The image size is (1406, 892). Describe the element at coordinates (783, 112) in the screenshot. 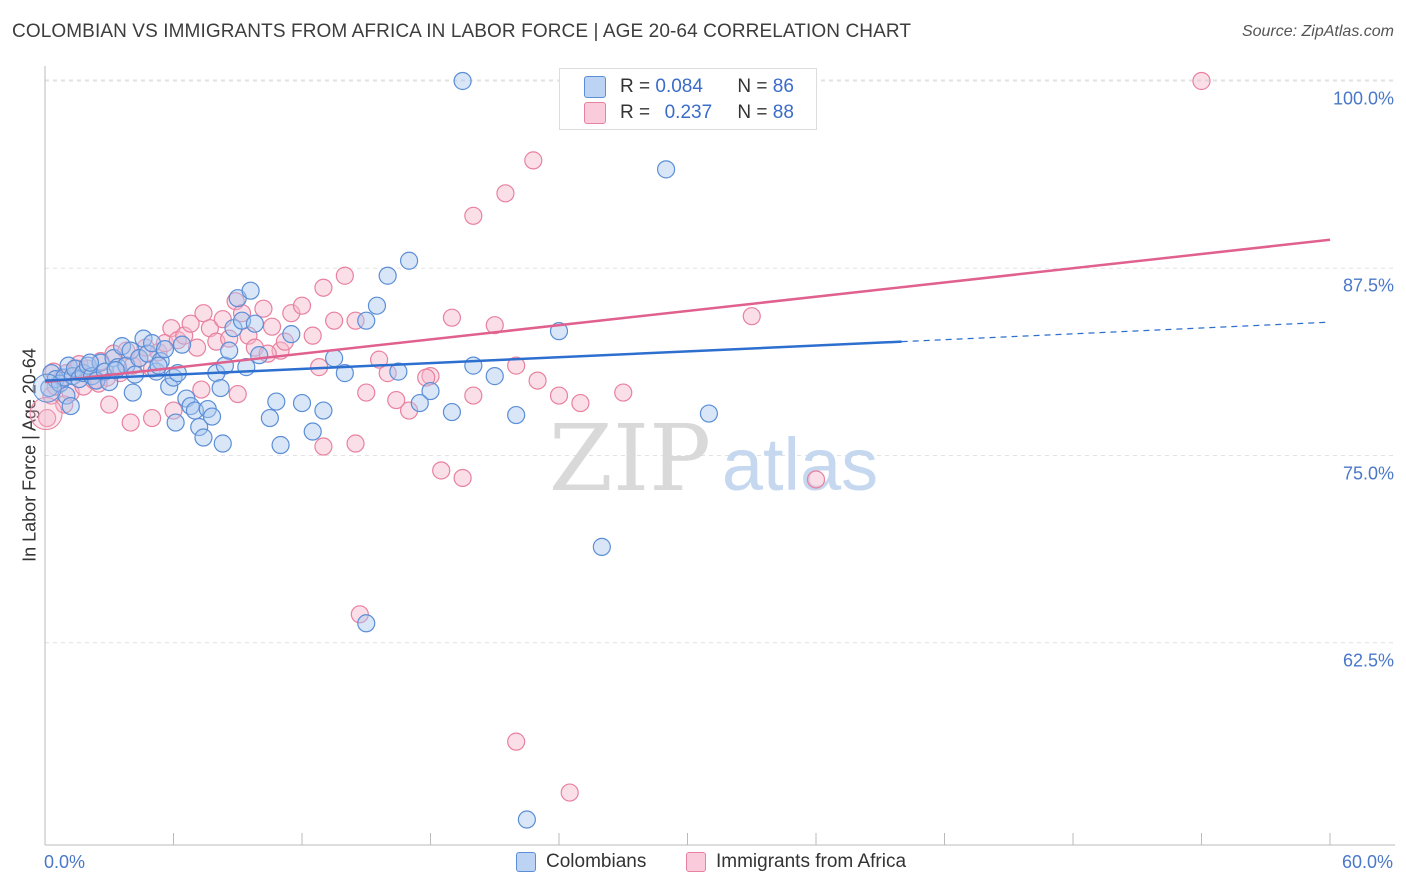

I see `n-value: 88` at that location.